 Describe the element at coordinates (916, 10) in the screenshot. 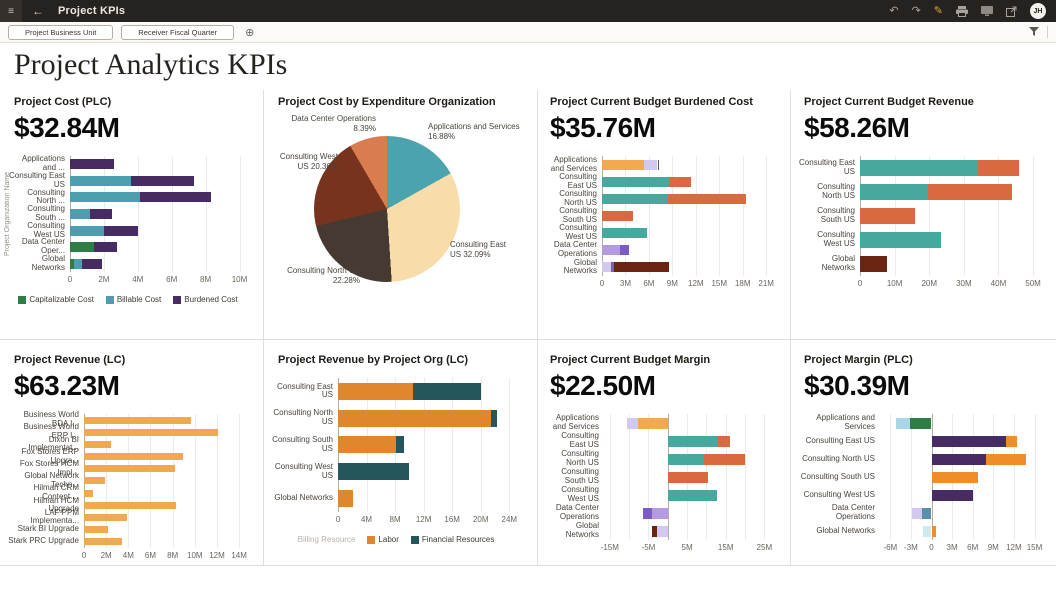

I see `redo-icon: ↷` at that location.